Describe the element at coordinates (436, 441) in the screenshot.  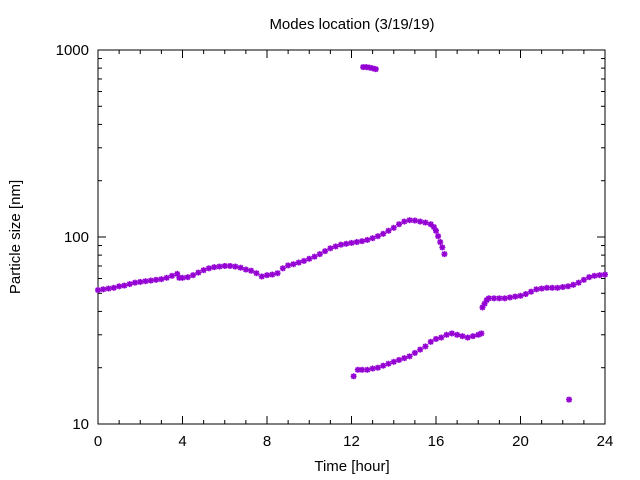
I see `x-tick-label: 16` at that location.